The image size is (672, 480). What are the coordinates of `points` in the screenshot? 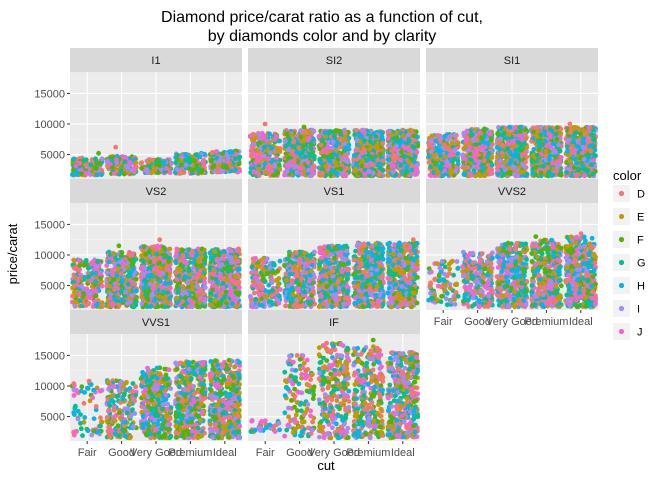 It's located at (156, 161).